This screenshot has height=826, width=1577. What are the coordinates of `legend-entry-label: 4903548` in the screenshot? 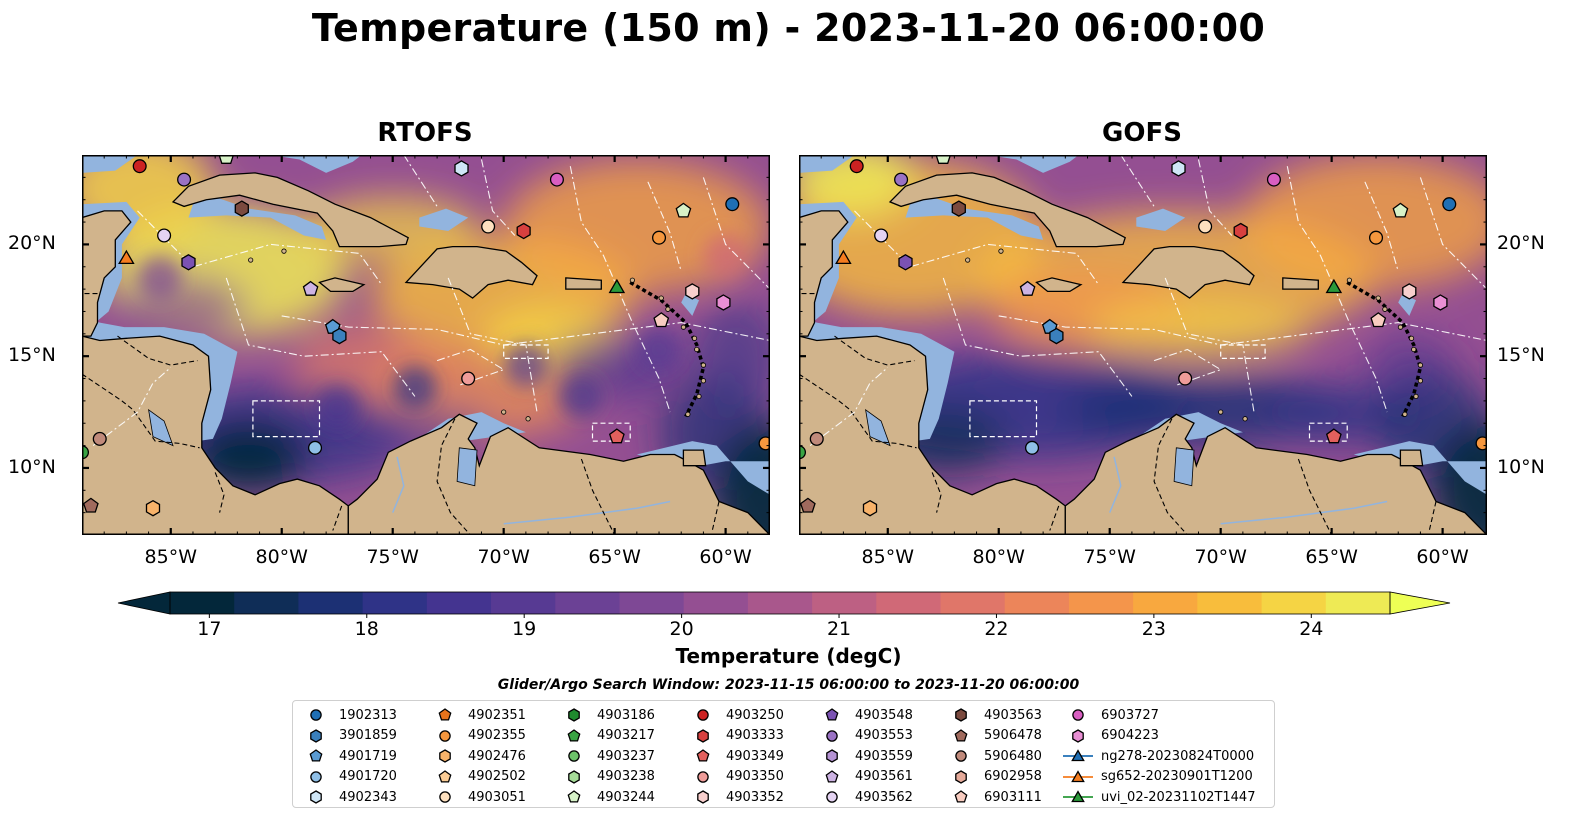 It's located at (884, 715).